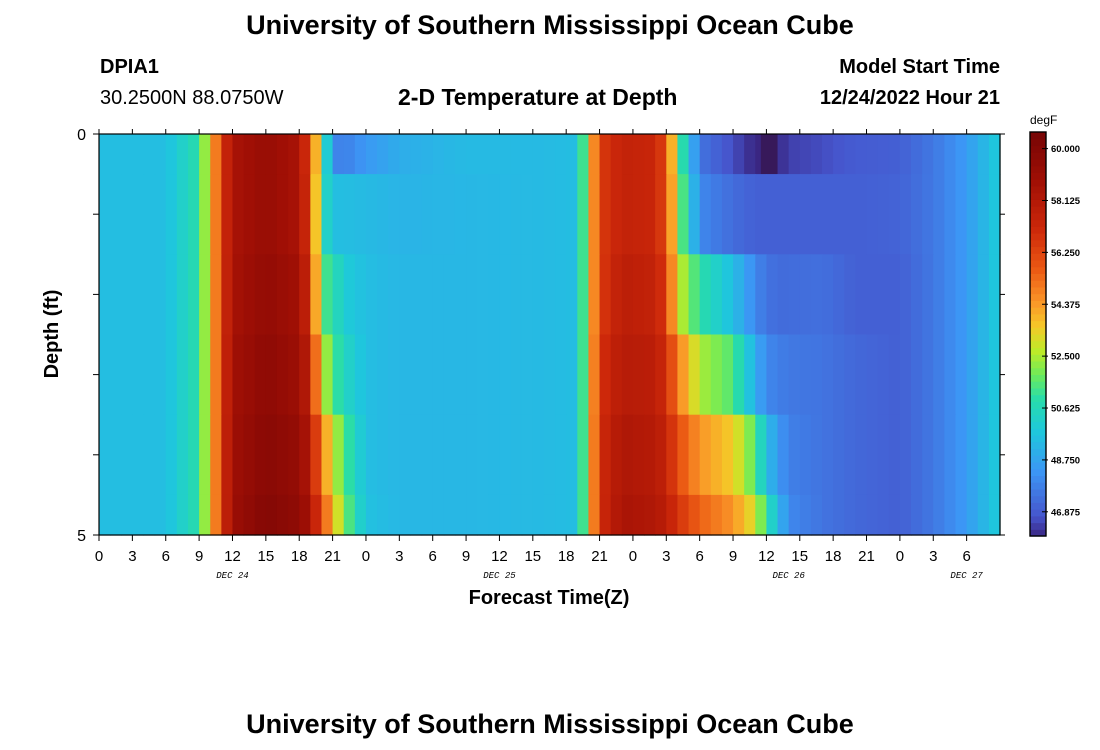  What do you see at coordinates (232, 576) in the screenshot?
I see `day-label: DEC 24` at bounding box center [232, 576].